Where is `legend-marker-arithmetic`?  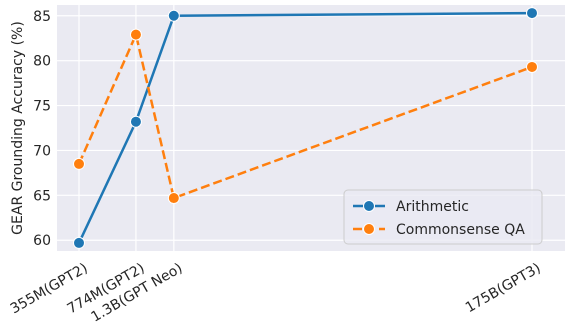 legend-marker-arithmetic is located at coordinates (369, 206).